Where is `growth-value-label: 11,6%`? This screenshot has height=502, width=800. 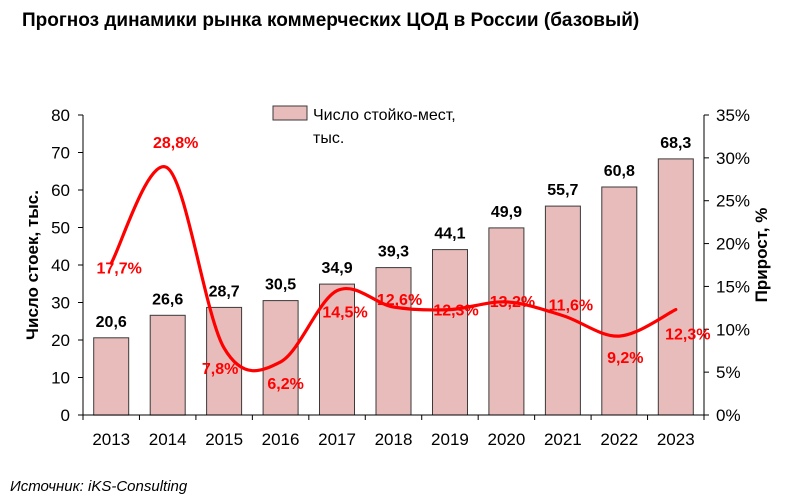
growth-value-label: 11,6% is located at coordinates (571, 306).